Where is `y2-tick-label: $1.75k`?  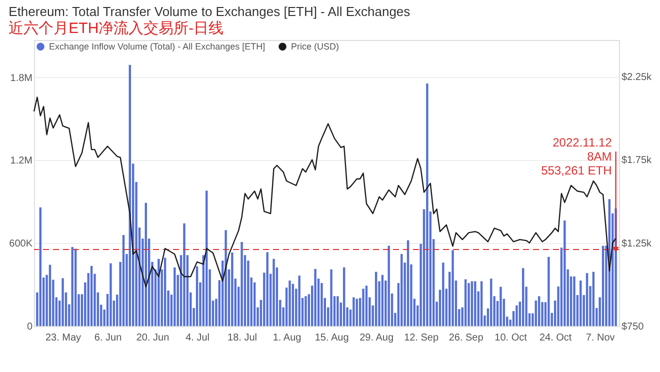 y2-tick-label: $1.75k is located at coordinates (637, 160).